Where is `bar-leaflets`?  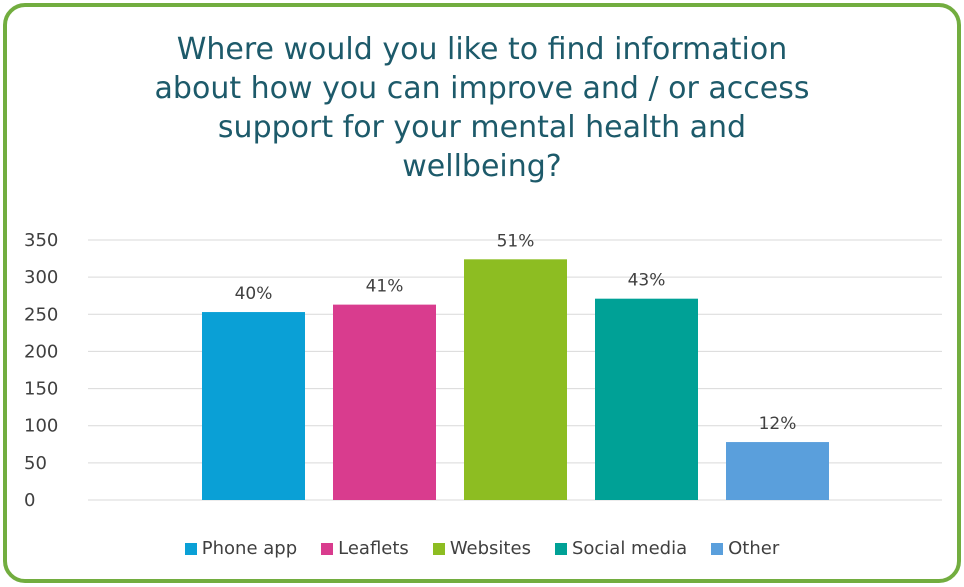
bar-leaflets is located at coordinates (384, 402).